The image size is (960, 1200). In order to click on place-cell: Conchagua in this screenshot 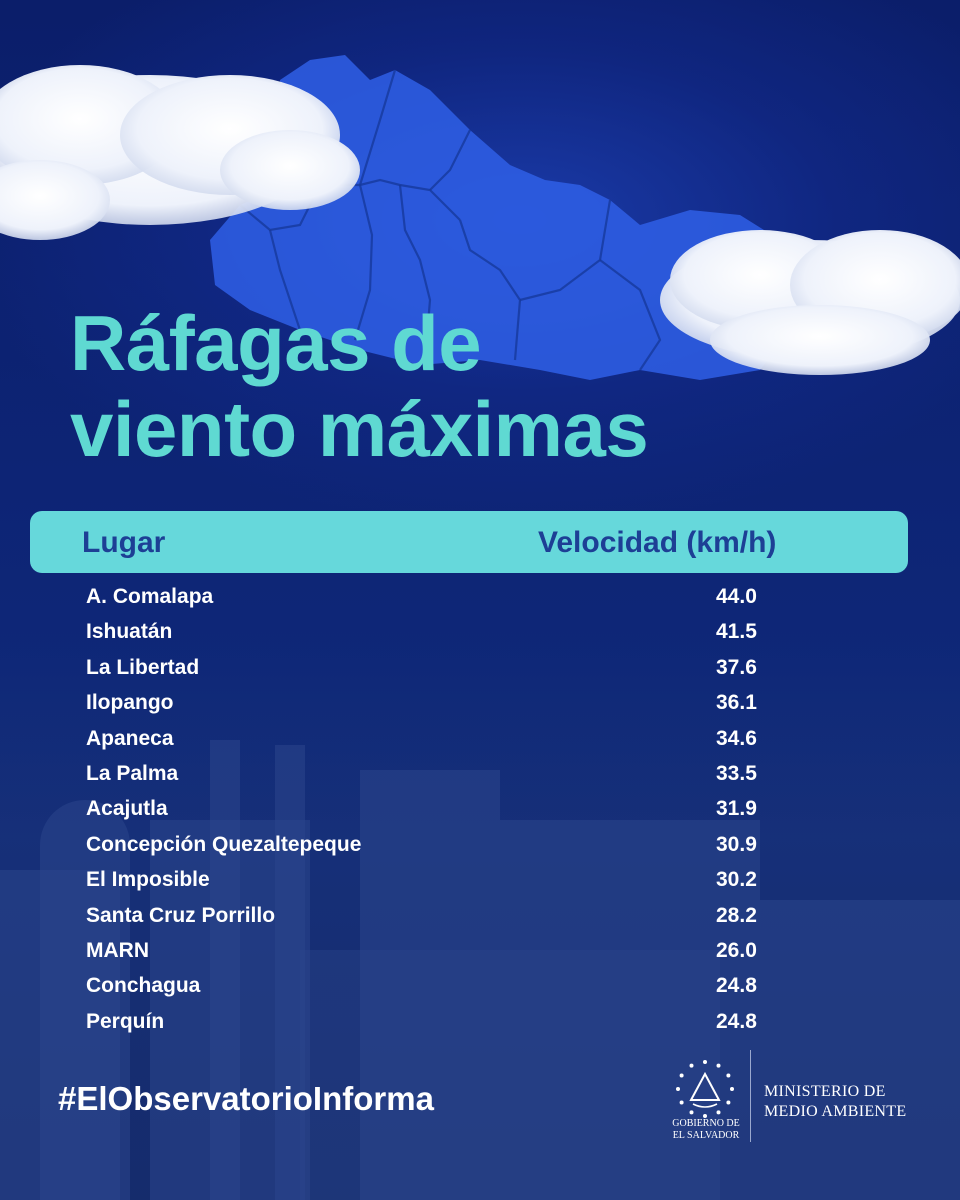, I will do `click(143, 986)`.